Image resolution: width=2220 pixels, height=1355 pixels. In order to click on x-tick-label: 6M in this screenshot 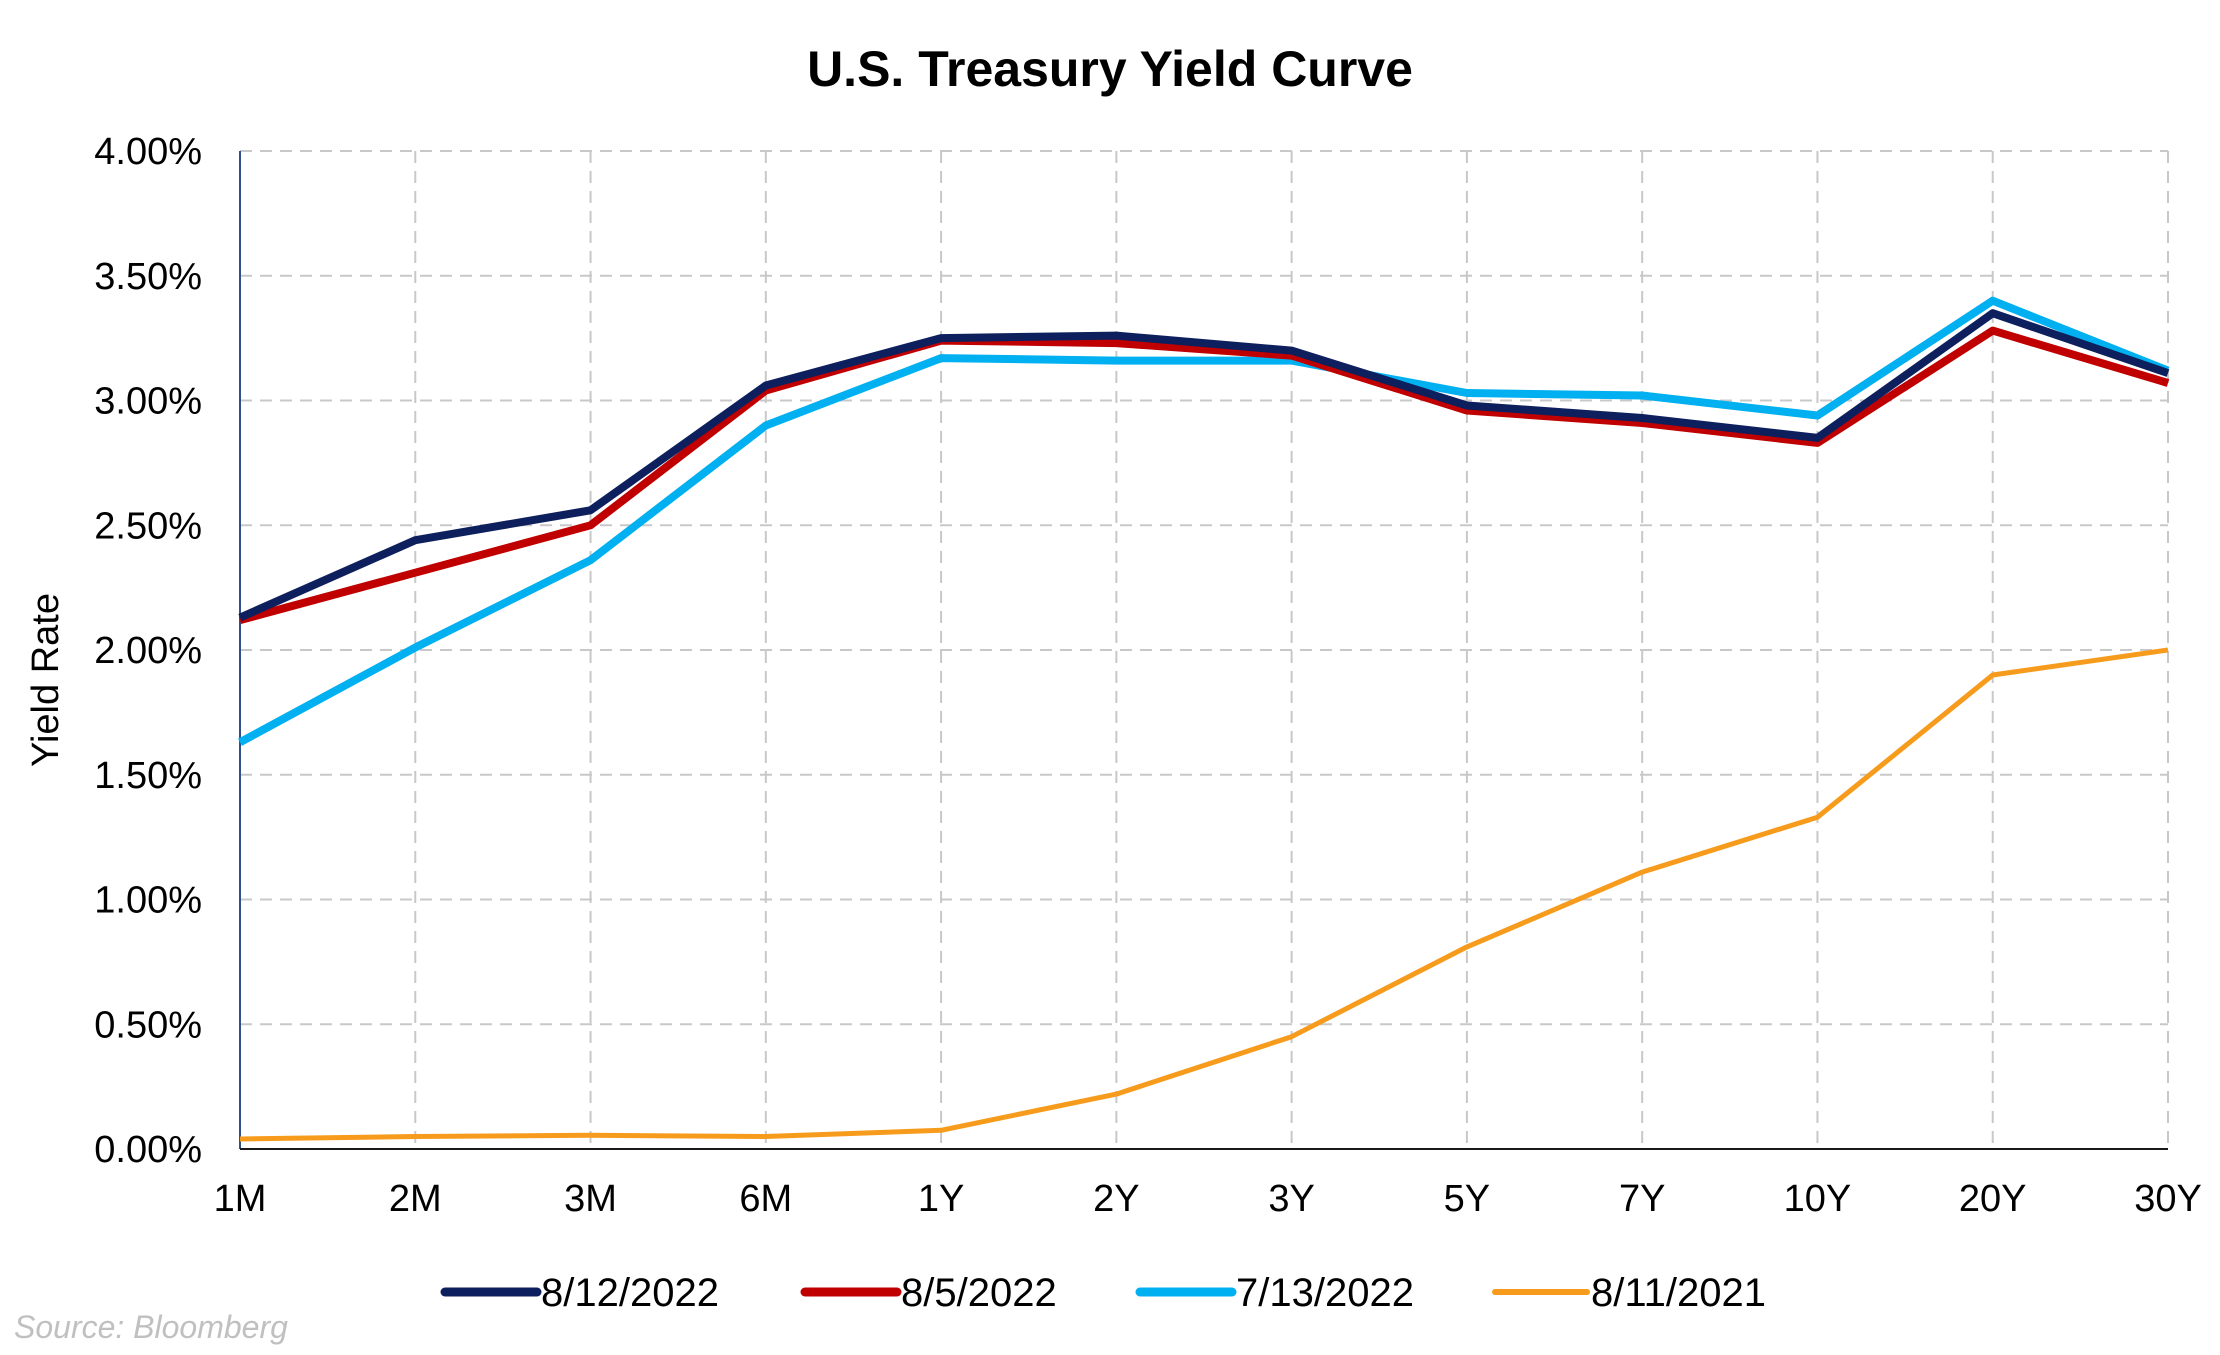, I will do `click(765, 1199)`.